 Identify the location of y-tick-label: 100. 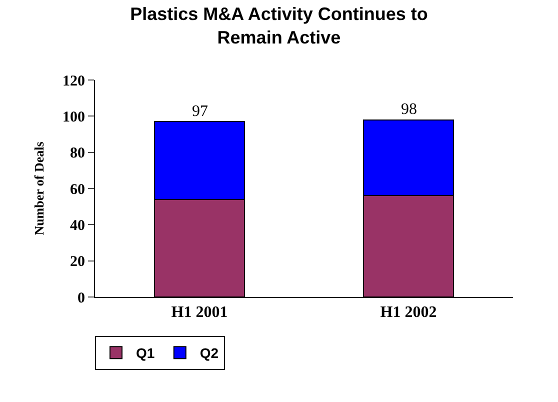
(73, 117).